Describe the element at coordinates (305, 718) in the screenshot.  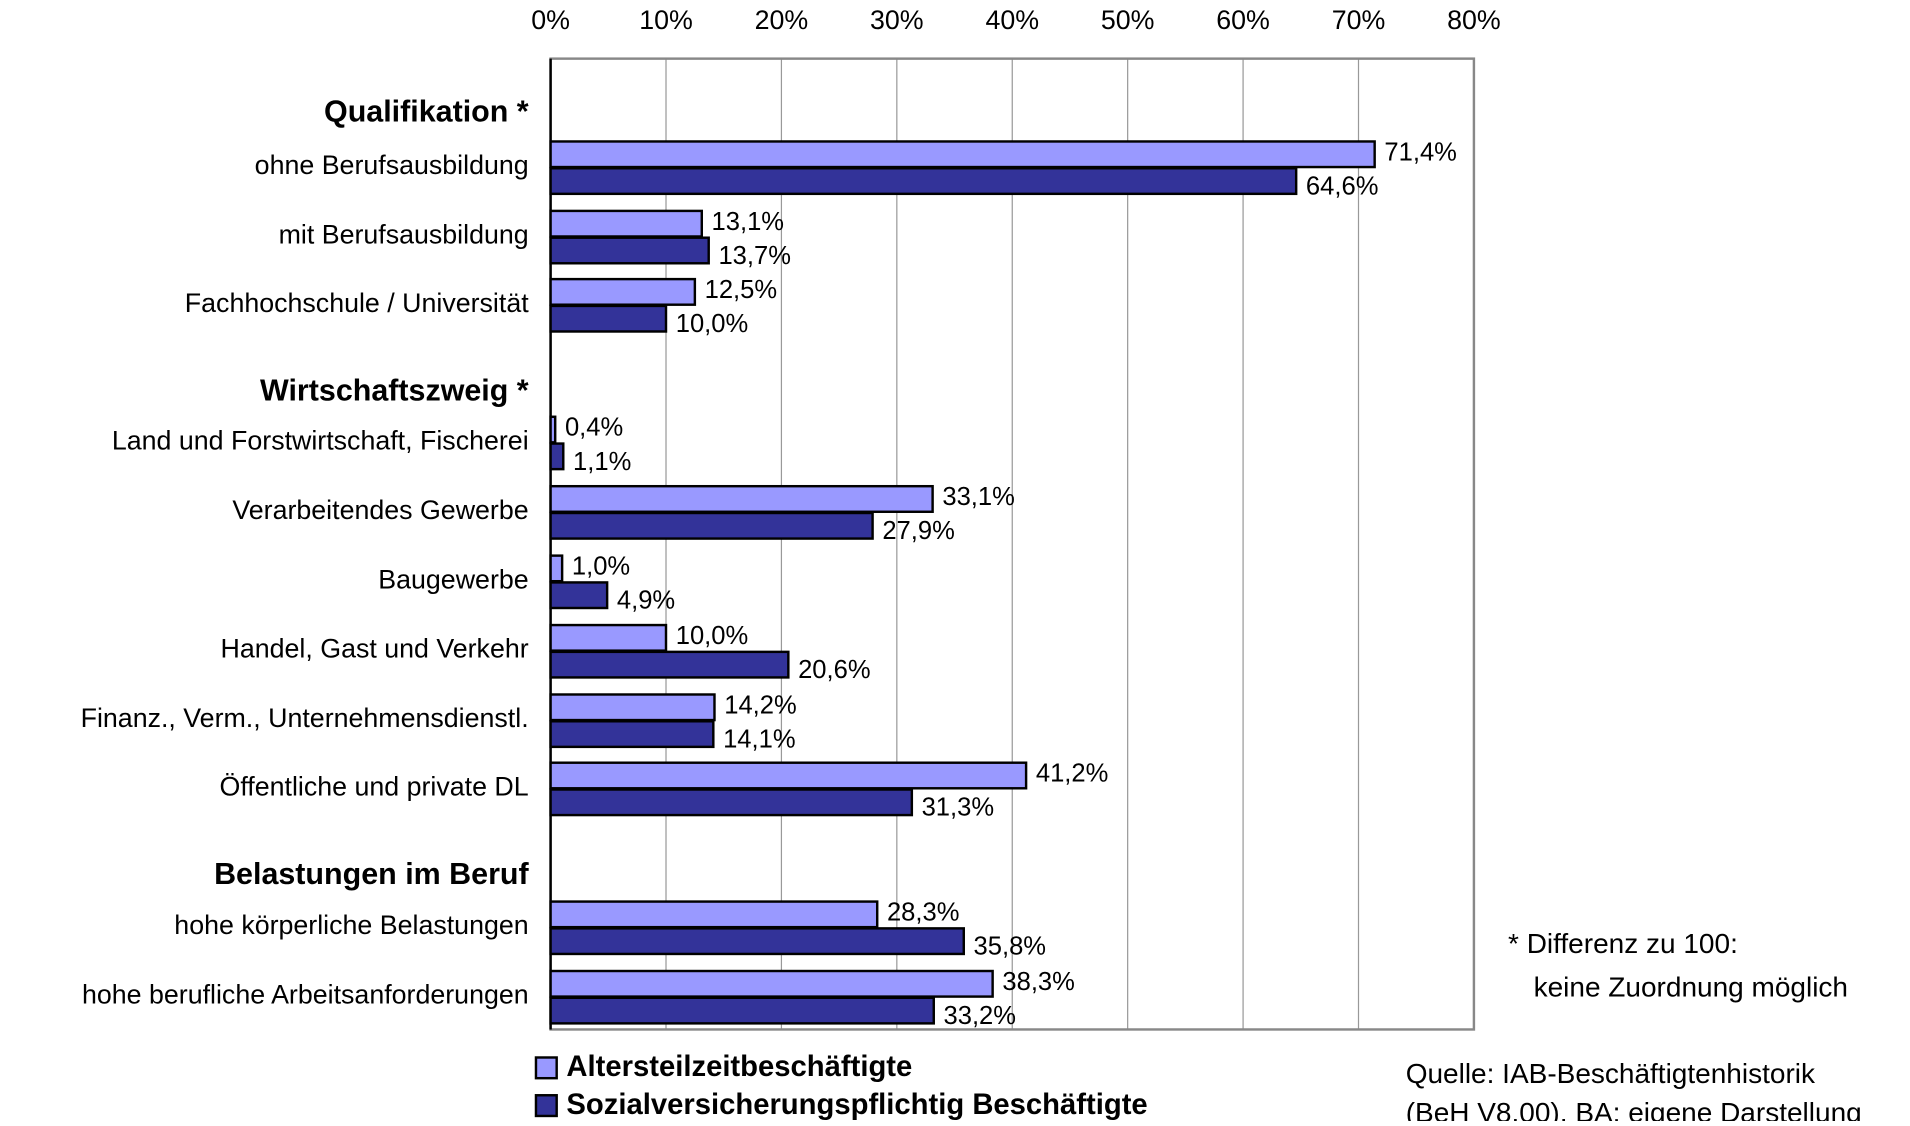
I see `y-tick-label: Finanz., Verm., Unternehmensdienstl.` at that location.